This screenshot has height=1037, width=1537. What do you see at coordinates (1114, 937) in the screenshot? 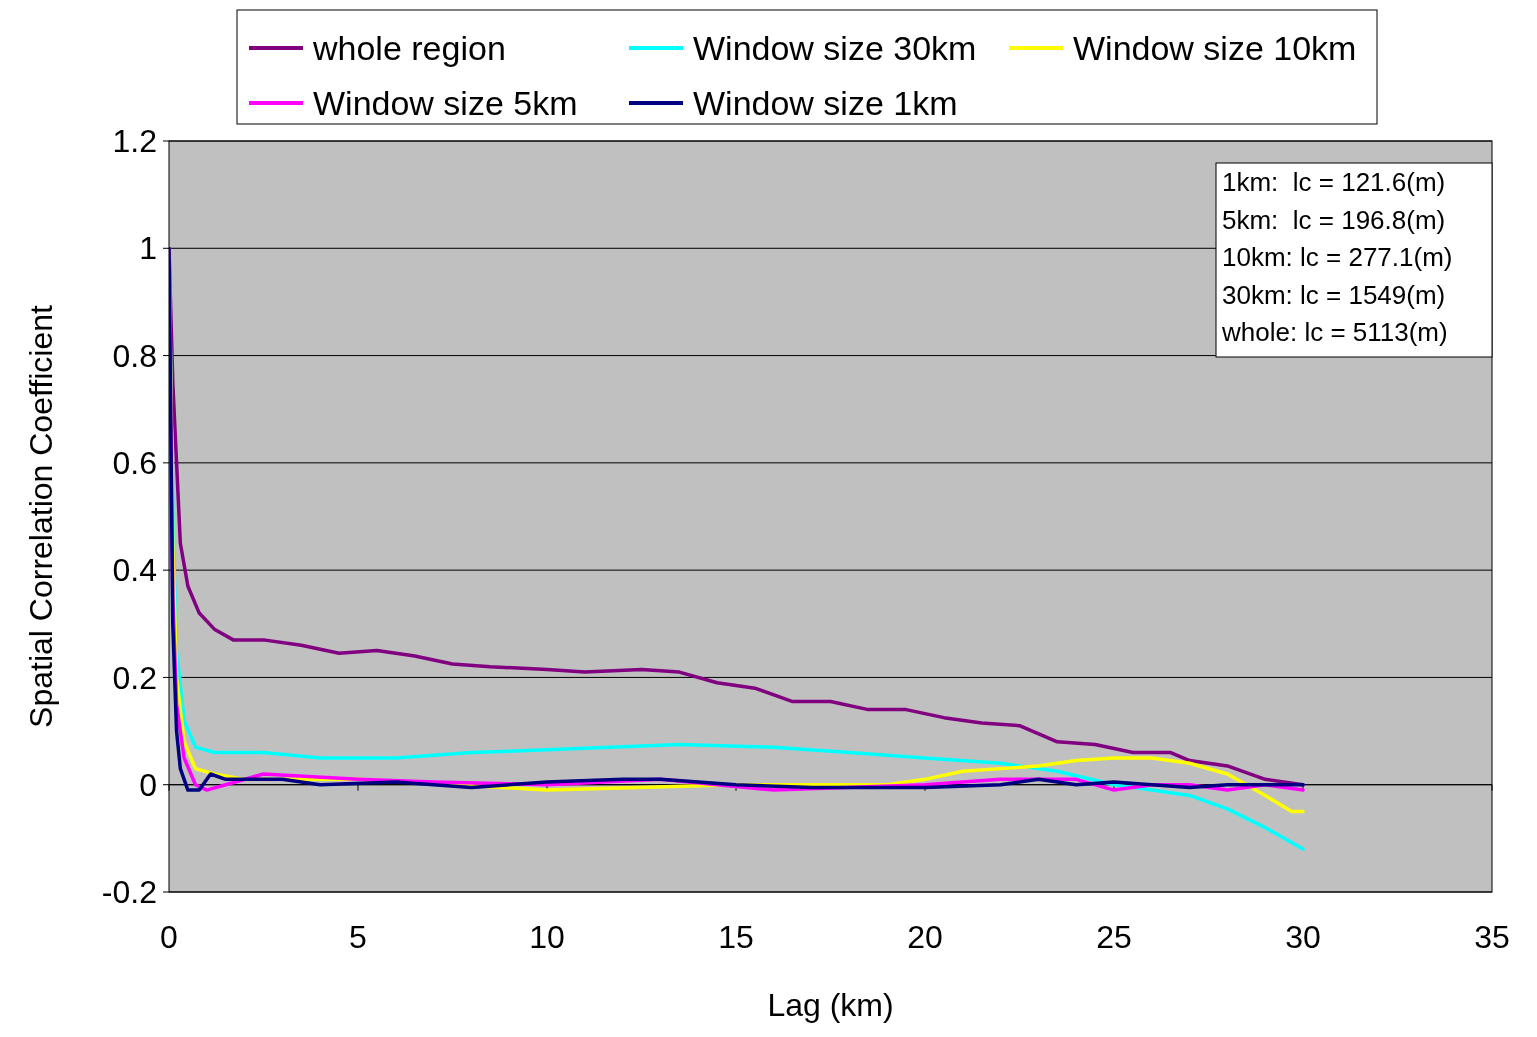
I see `x-tick-label: 25` at bounding box center [1114, 937].